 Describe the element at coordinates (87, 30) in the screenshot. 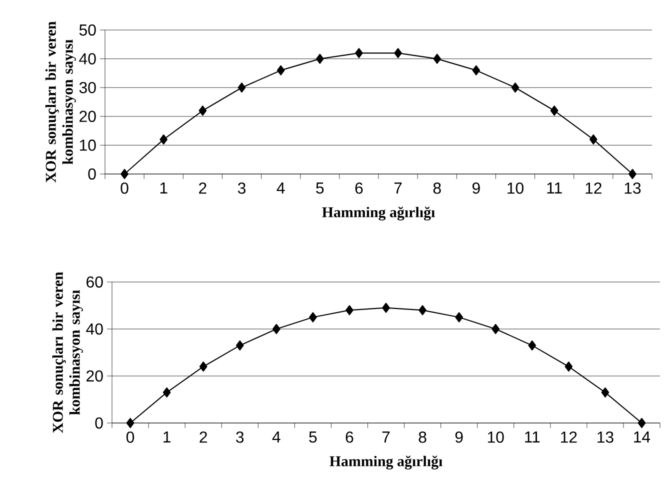

I see `y-tick-label: 50` at that location.